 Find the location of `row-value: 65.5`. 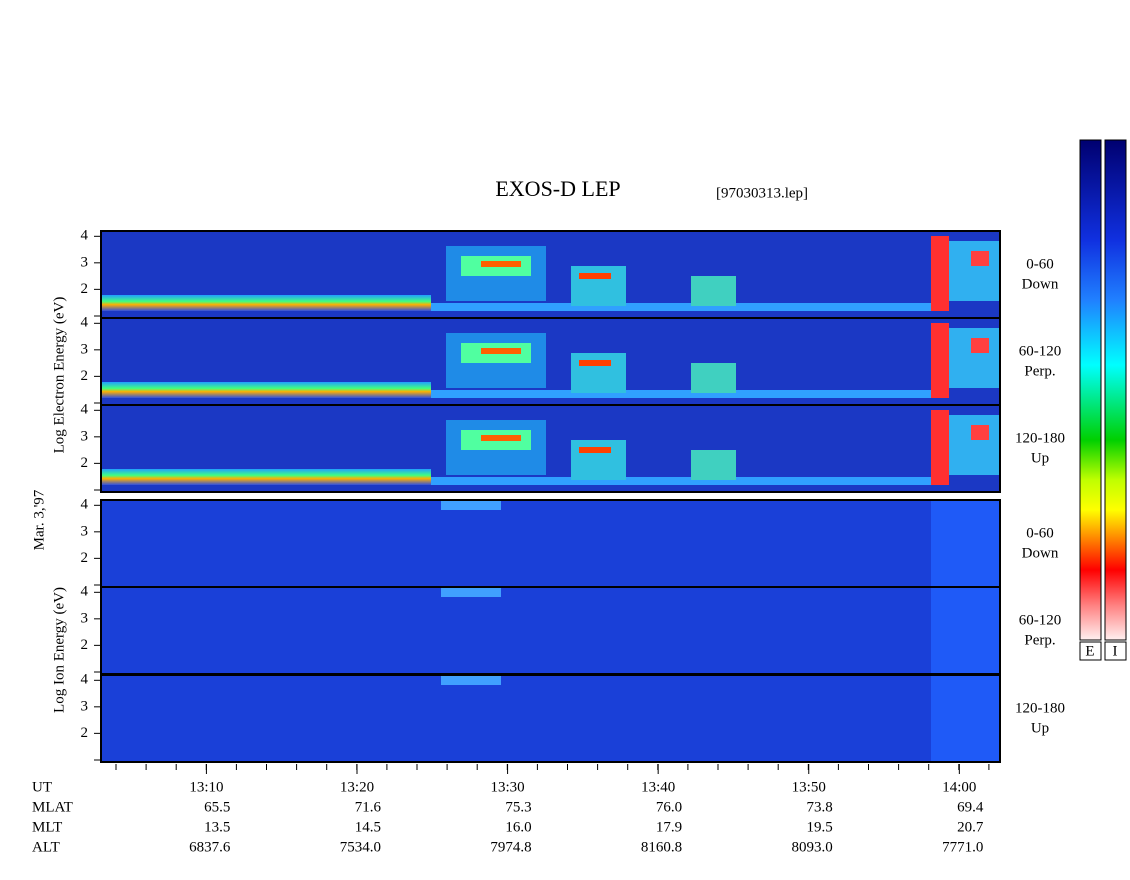

row-value: 65.5 is located at coordinates (217, 807).